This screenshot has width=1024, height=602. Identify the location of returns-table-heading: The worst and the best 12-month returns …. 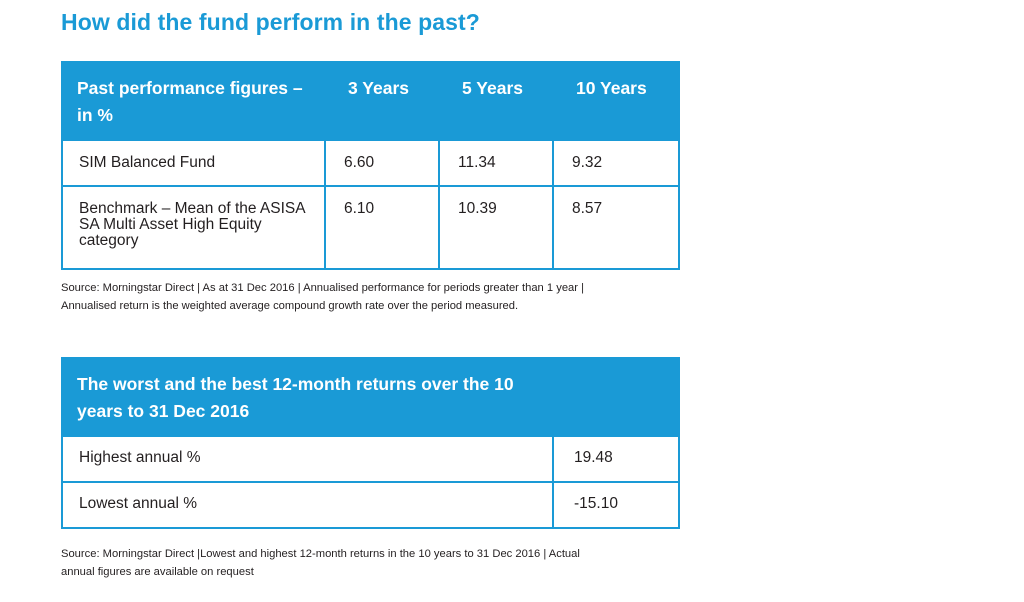
(307, 397).